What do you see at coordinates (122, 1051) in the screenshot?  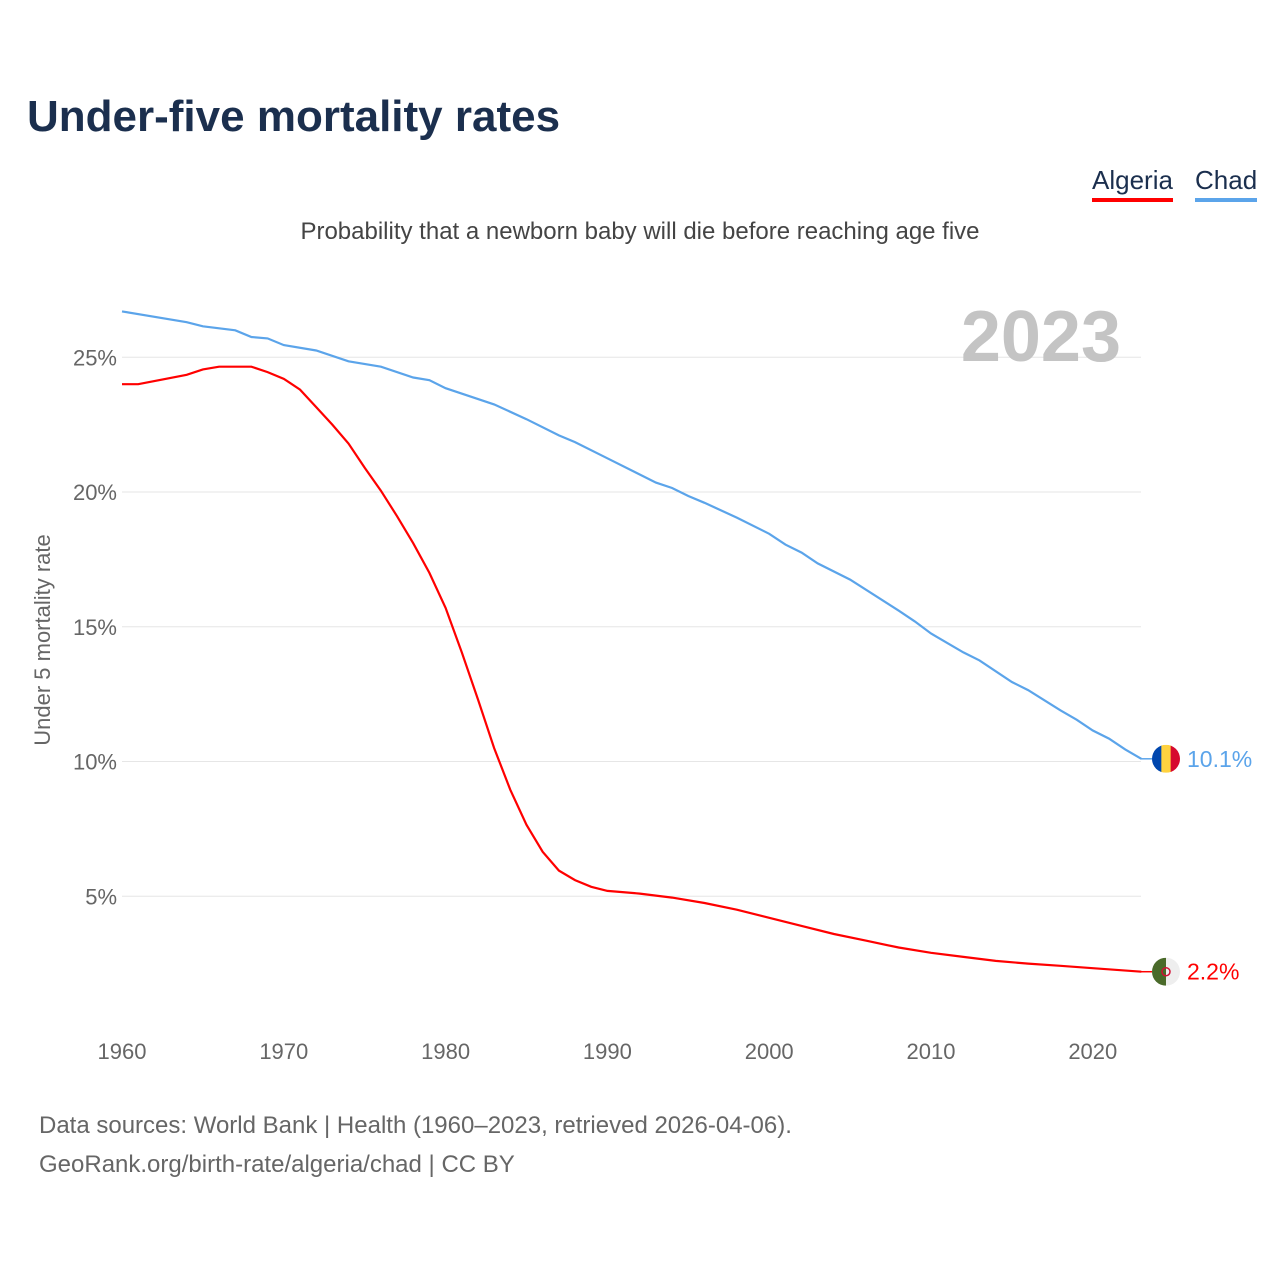 I see `x-tick-label: 1960` at bounding box center [122, 1051].